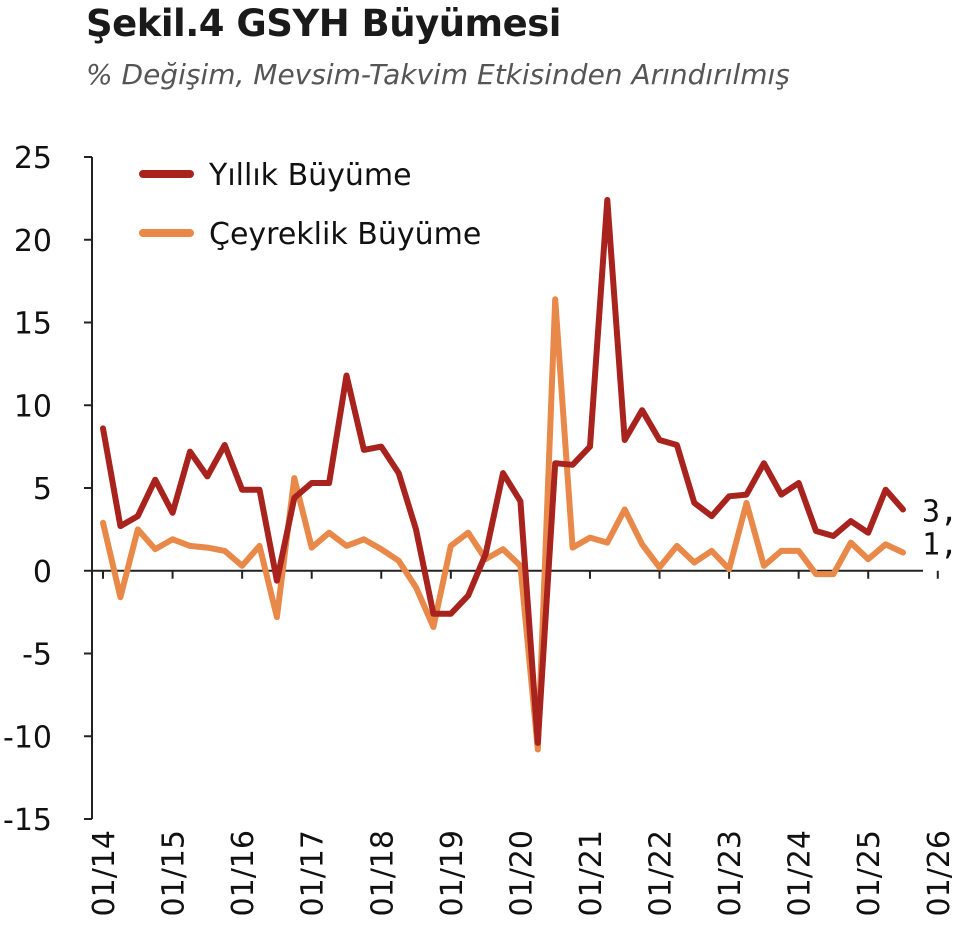 This screenshot has height=941, width=960. Describe the element at coordinates (941, 512) in the screenshot. I see `series-end-label: 3,7` at that location.